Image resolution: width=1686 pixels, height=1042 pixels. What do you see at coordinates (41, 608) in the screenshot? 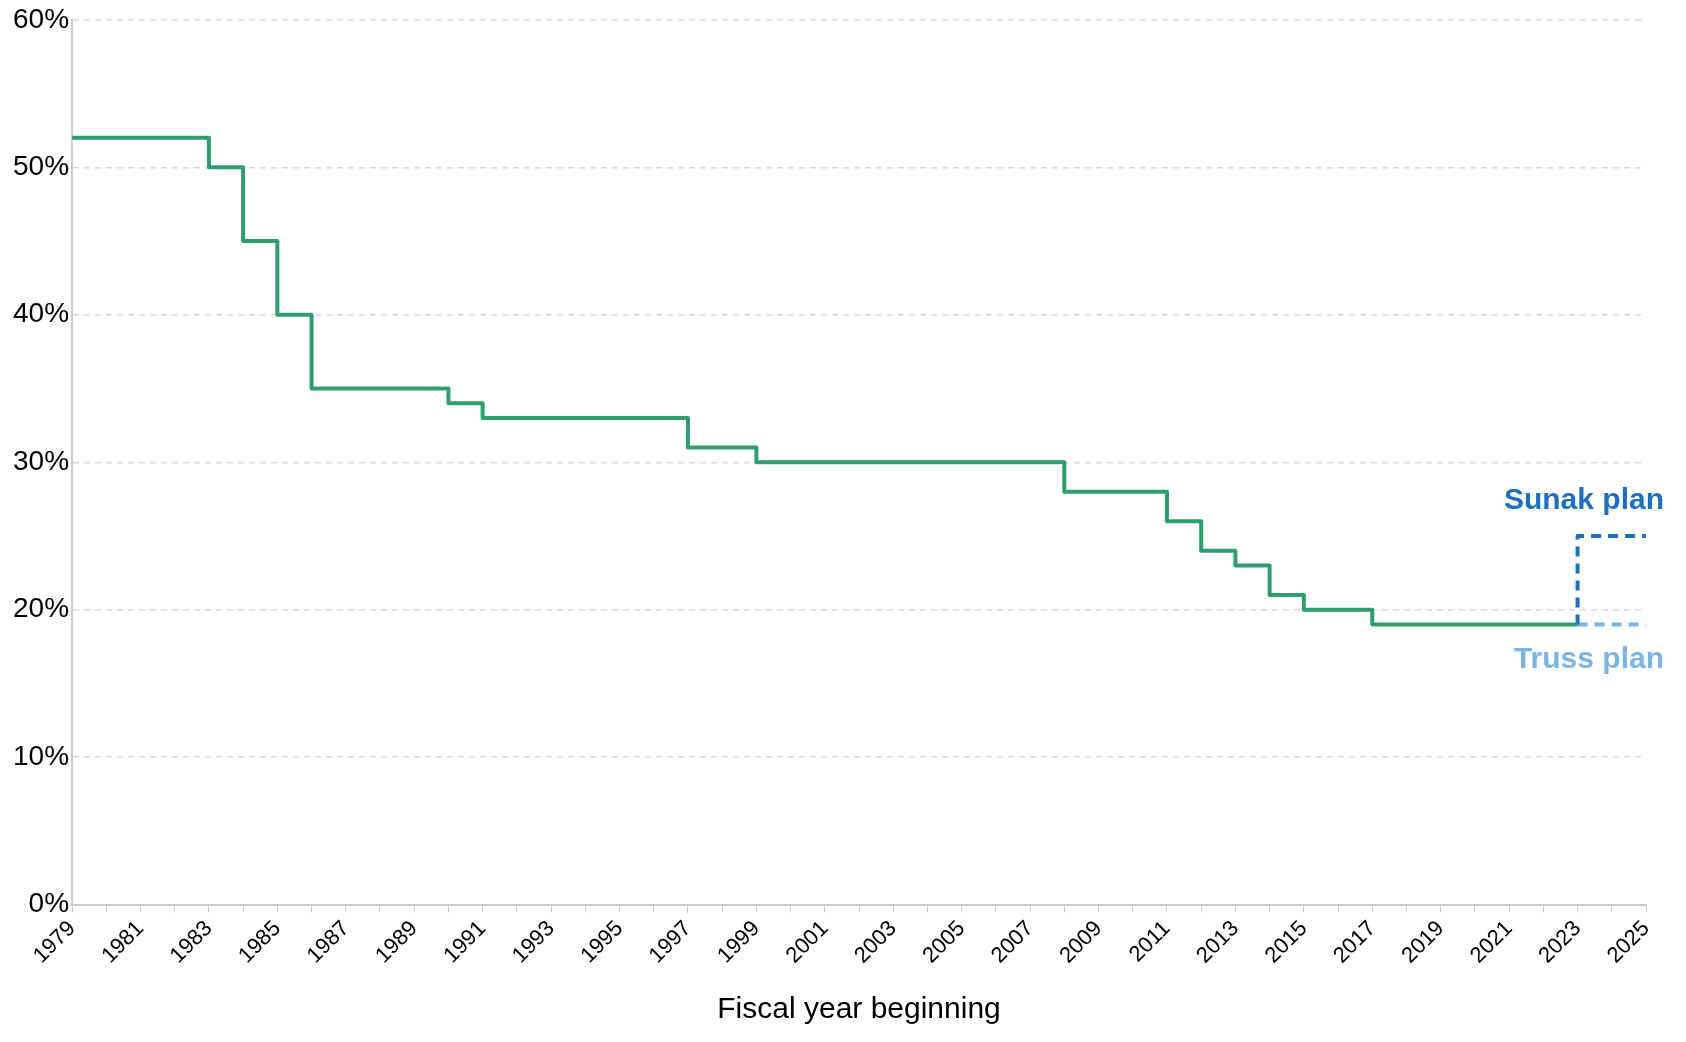
I see `y-tick-label: 20%` at bounding box center [41, 608].